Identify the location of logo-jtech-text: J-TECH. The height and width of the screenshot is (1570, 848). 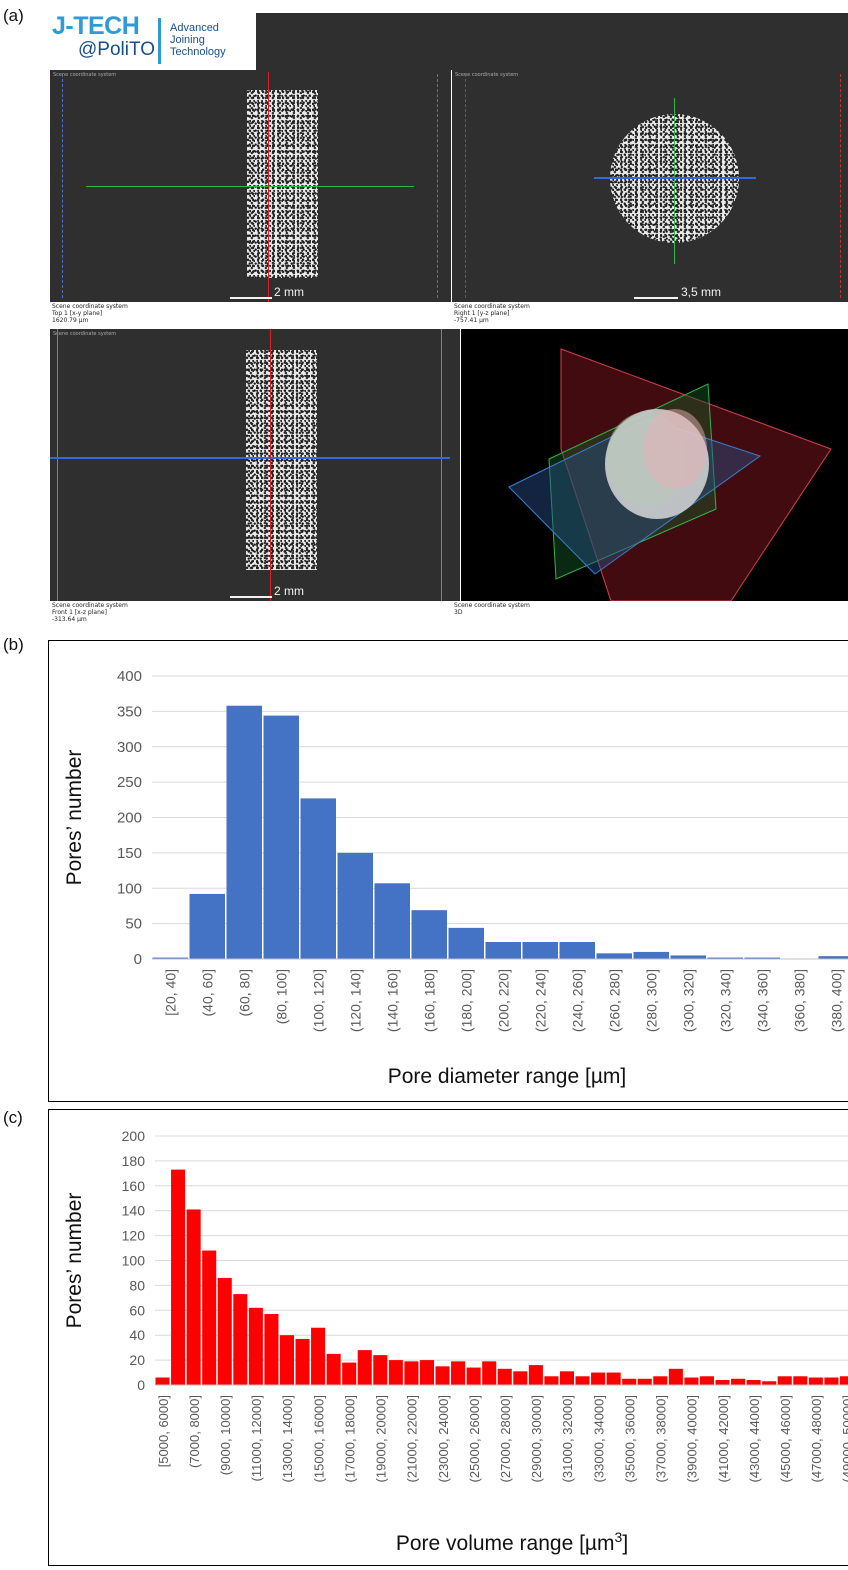
(95, 26).